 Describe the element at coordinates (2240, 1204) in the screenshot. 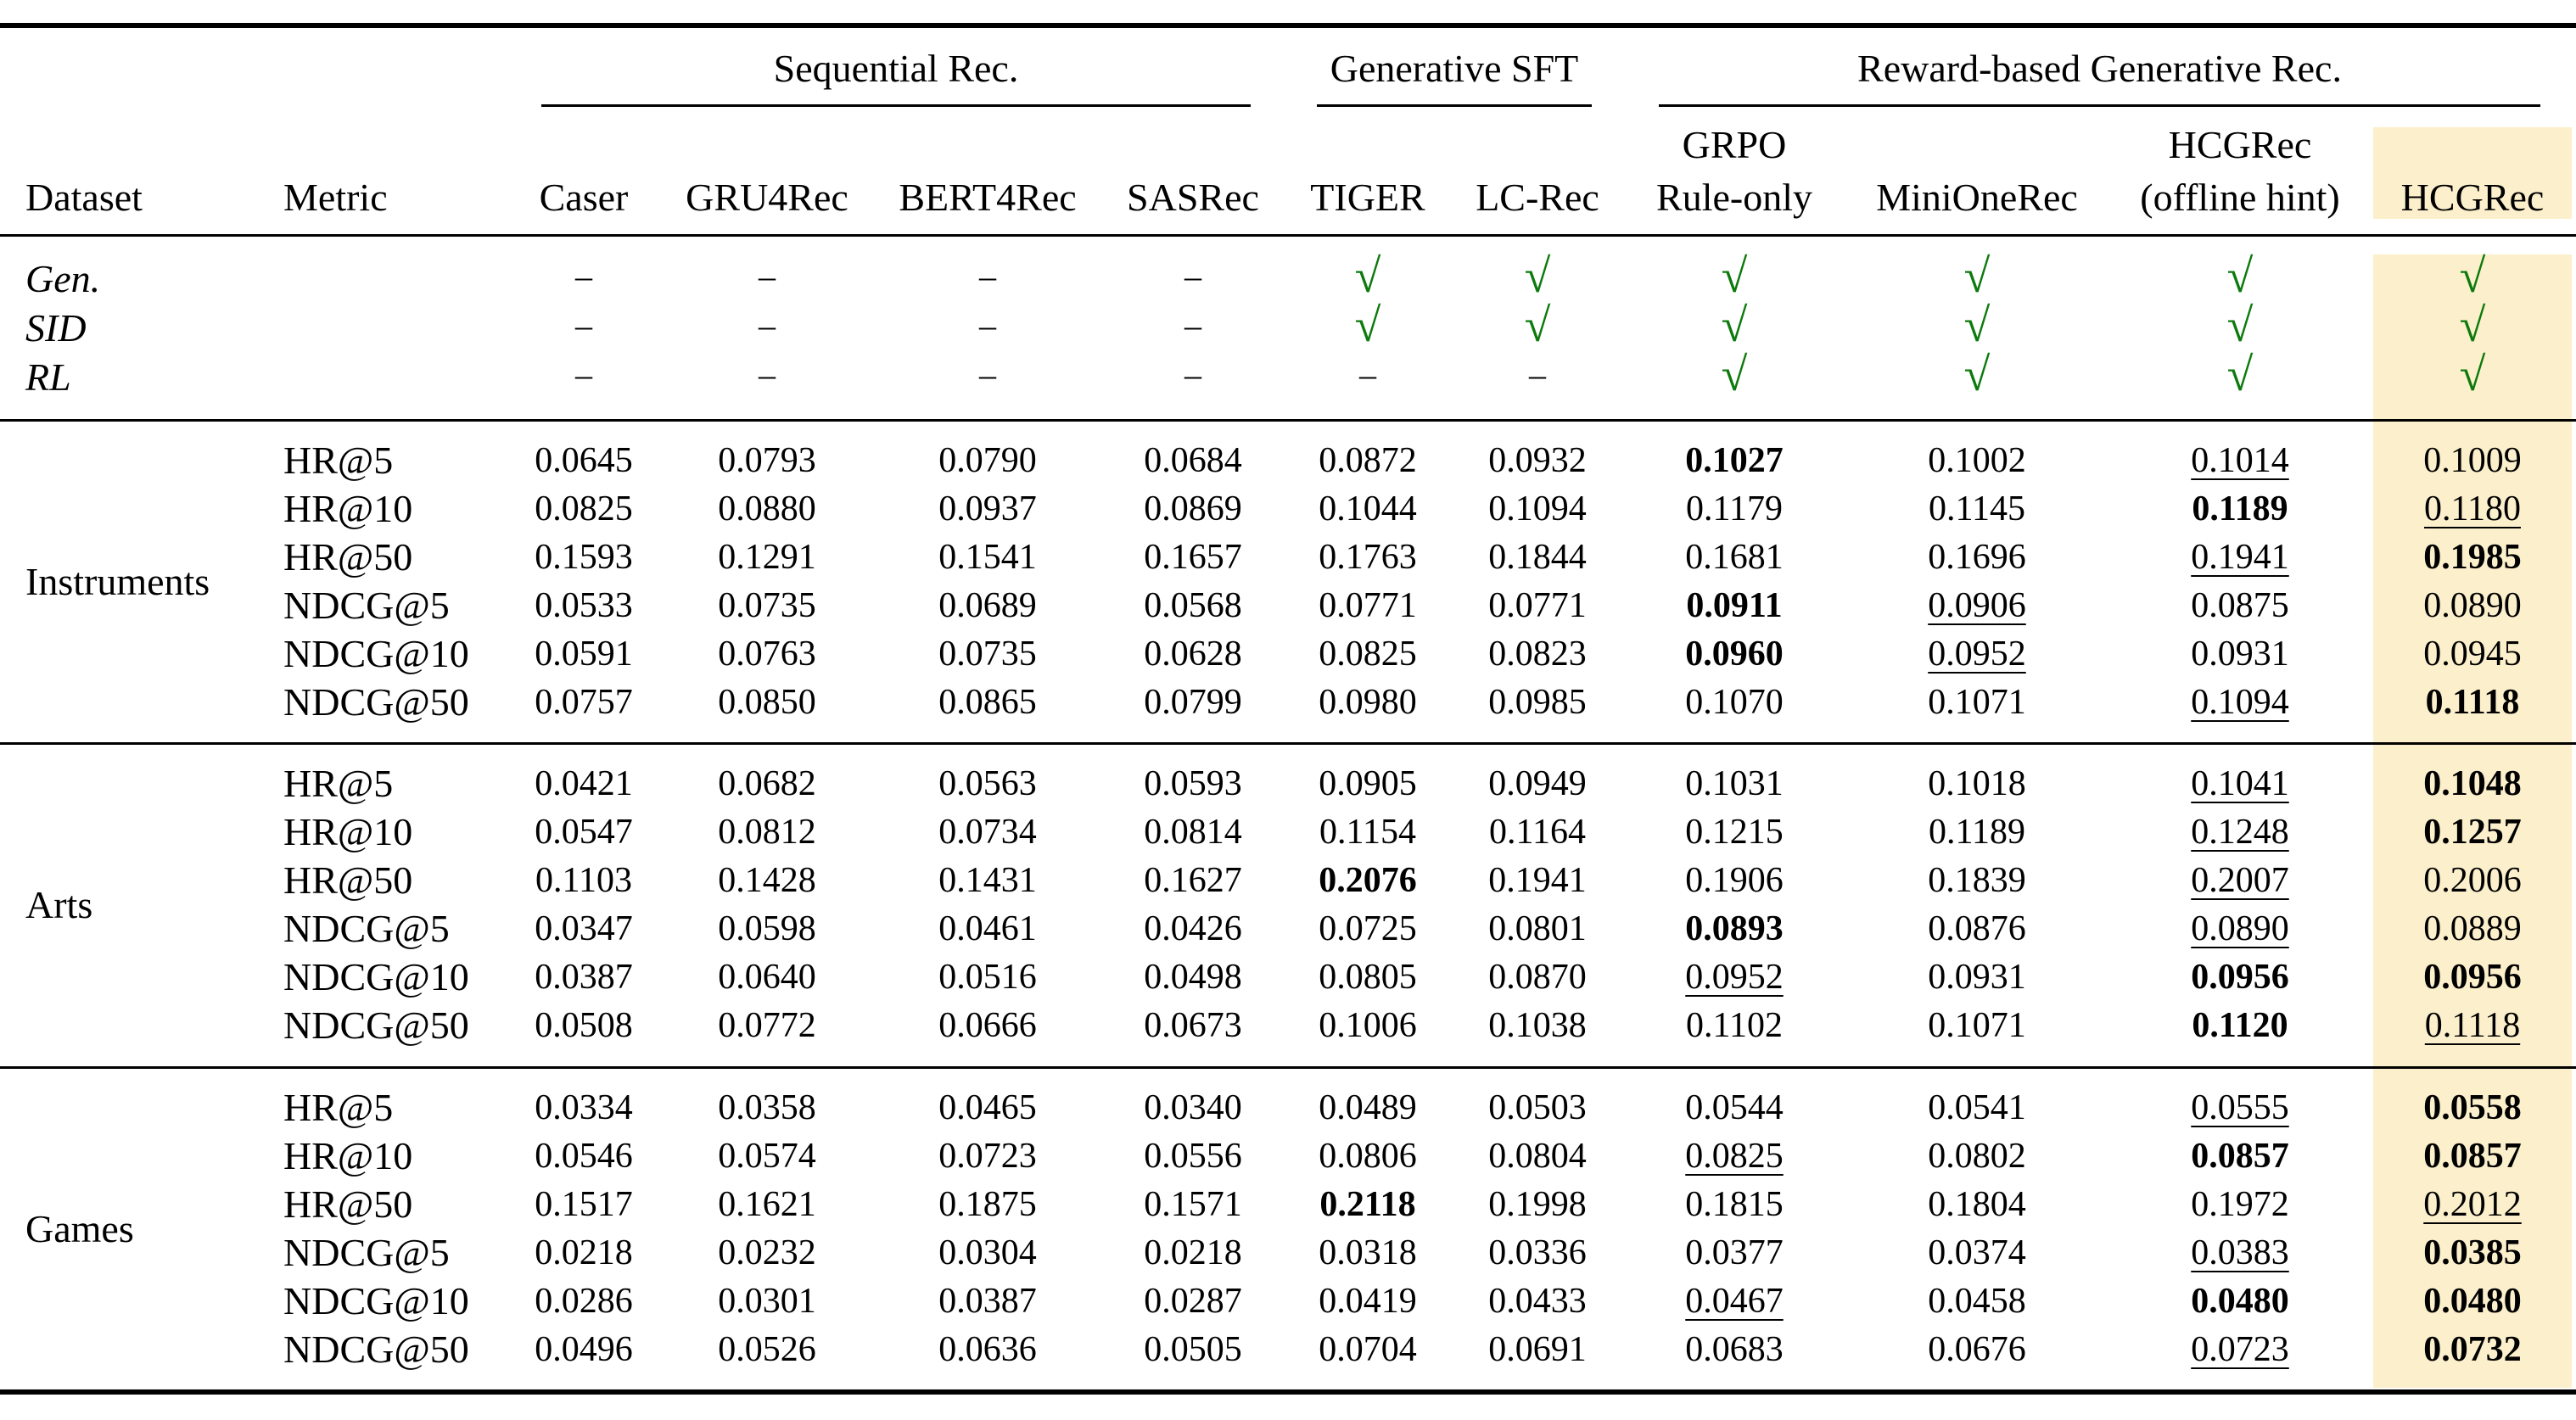

I see `table-cell: 0.1972` at that location.